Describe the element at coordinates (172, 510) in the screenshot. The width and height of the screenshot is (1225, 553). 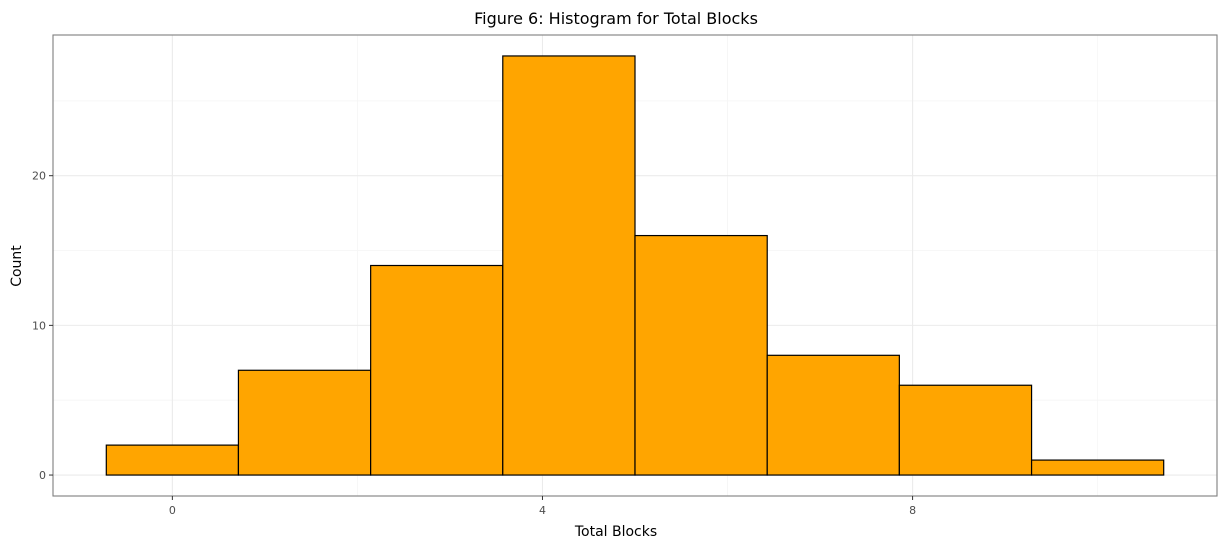
I see `x-tick-label: 0` at that location.